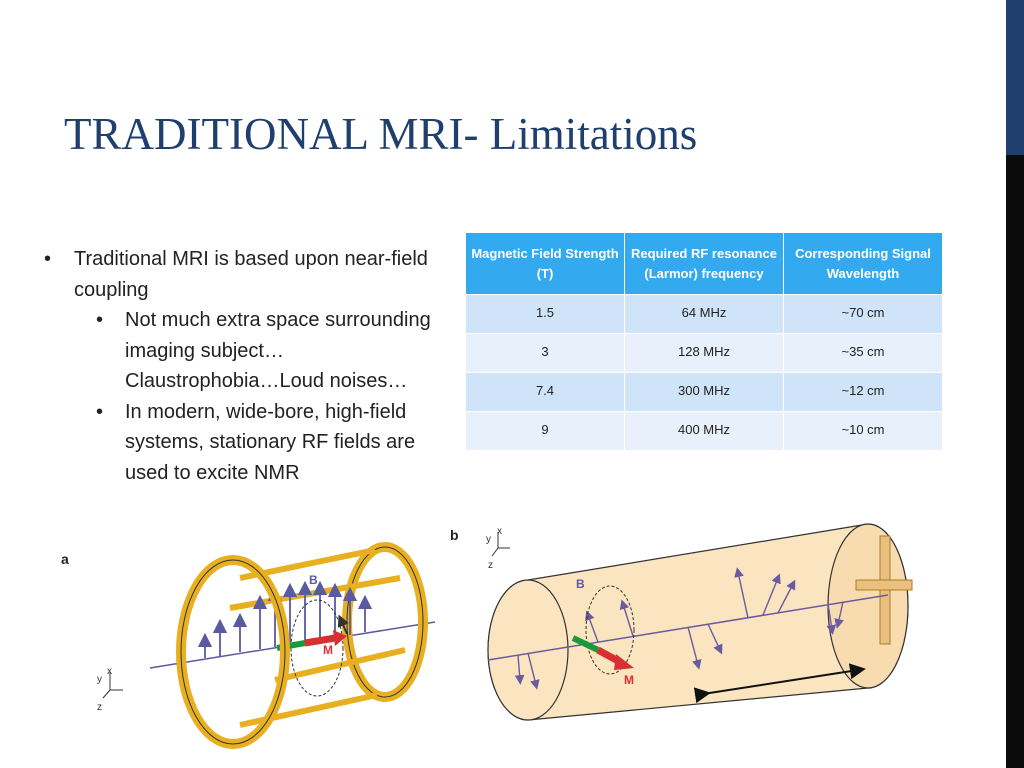 The image size is (1024, 768). I want to click on m-vector-green-b, so click(585, 644).